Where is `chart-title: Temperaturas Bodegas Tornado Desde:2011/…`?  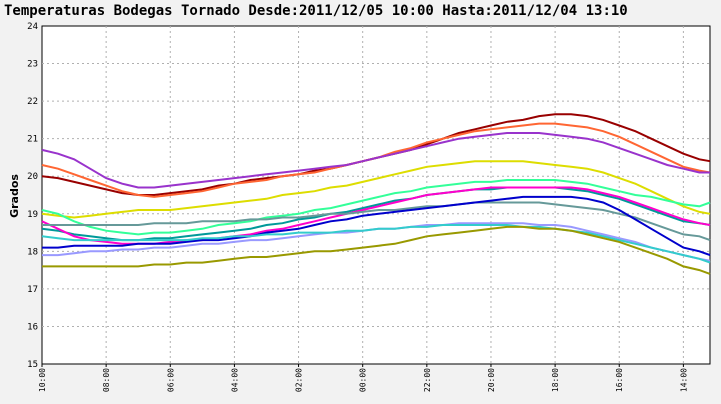 chart-title: Temperaturas Bodegas Tornado Desde:2011/… is located at coordinates (316, 11).